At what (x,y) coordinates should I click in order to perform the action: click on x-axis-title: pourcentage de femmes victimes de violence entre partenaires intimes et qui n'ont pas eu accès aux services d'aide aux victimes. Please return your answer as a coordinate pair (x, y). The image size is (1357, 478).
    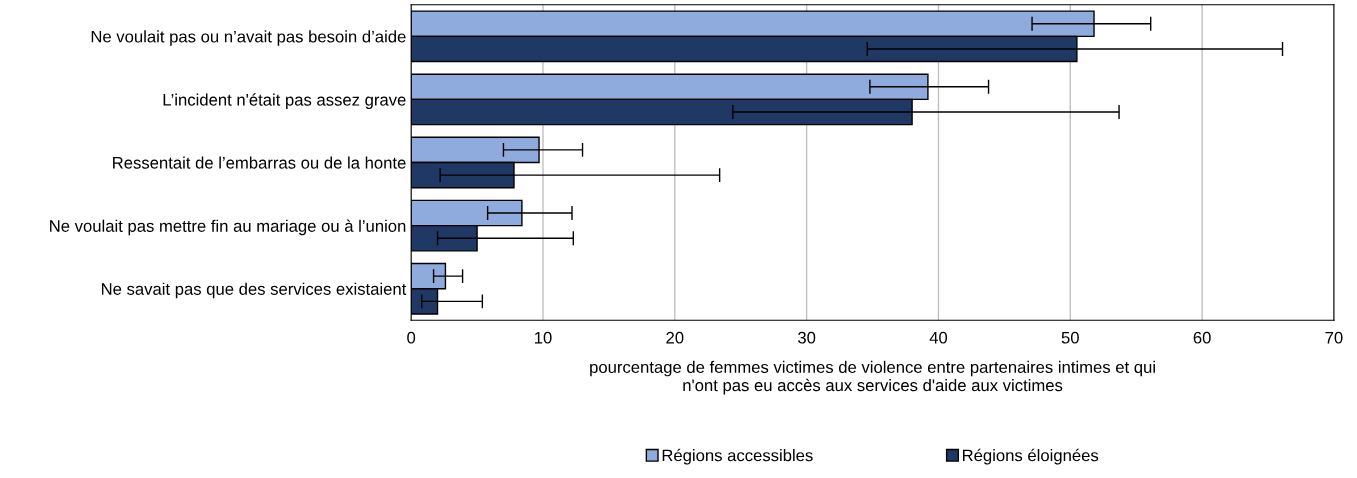
    Looking at the image, I should click on (872, 377).